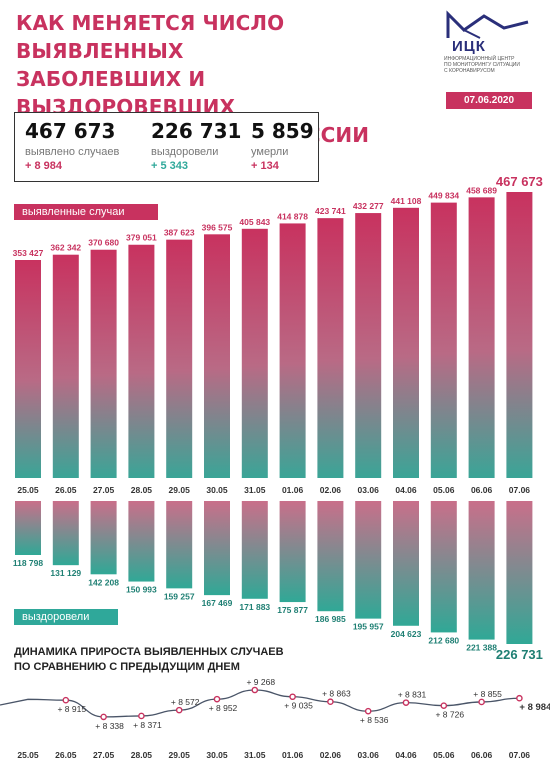 This screenshot has width=550, height=775. Describe the element at coordinates (444, 490) in the screenshot. I see `cases-category-label: 05.06` at that location.